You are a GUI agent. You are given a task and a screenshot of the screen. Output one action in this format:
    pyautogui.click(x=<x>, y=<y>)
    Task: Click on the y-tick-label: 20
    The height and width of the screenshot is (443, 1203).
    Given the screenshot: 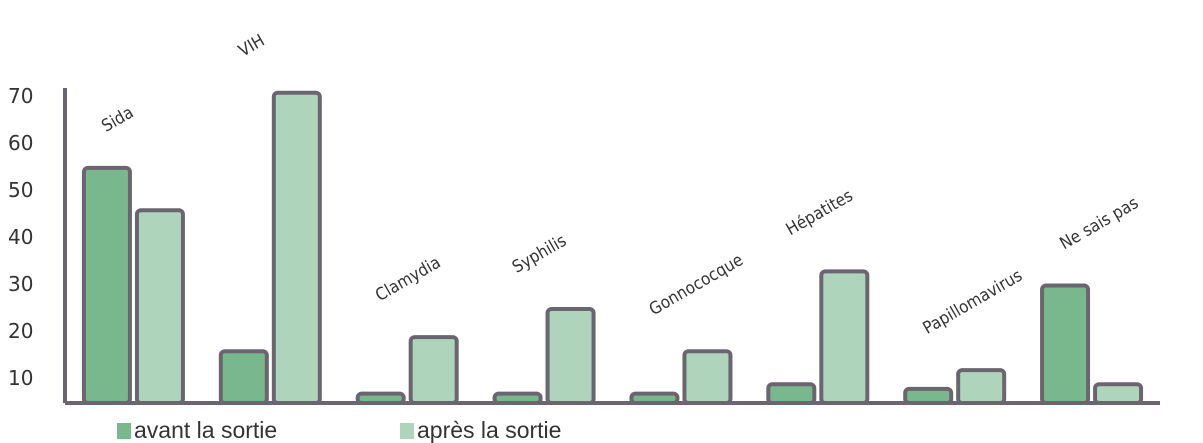 What is the action you would take?
    pyautogui.click(x=20, y=331)
    